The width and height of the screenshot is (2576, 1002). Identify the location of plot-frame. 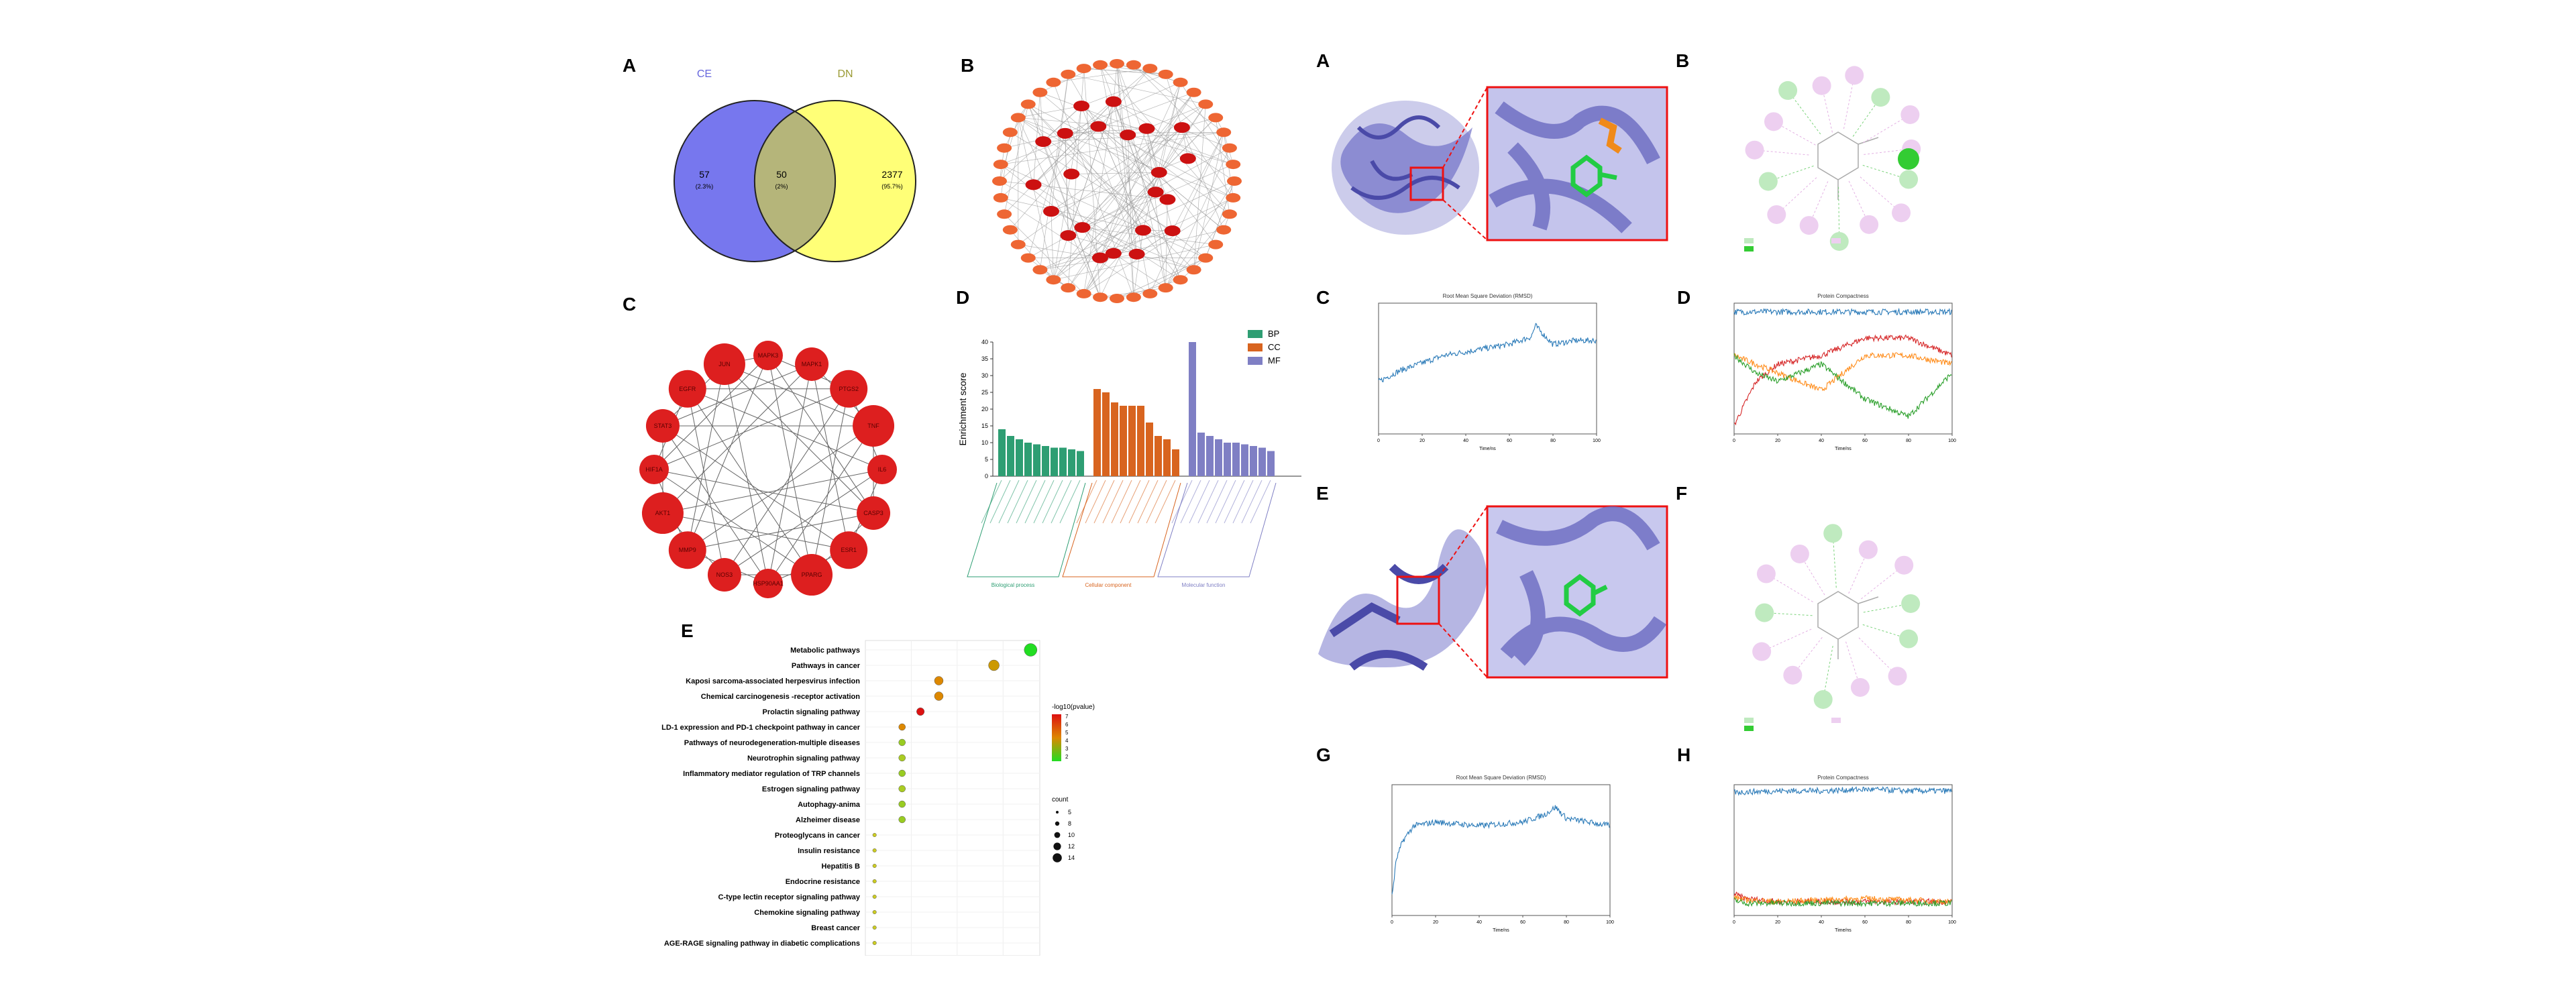
(1843, 369).